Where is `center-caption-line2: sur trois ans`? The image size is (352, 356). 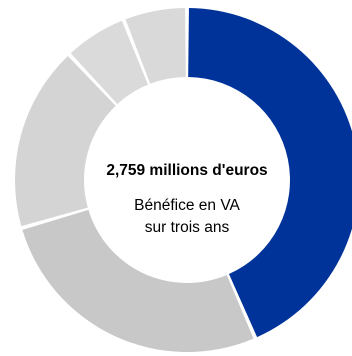
center-caption-line2: sur trois ans is located at coordinates (187, 227).